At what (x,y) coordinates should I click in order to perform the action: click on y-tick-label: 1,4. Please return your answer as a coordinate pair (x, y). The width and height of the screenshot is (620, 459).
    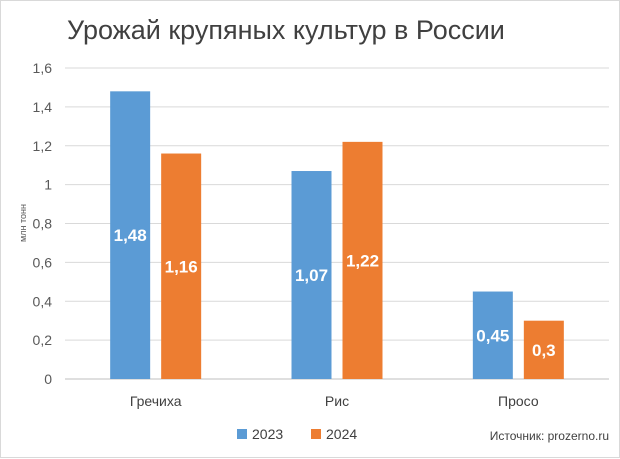
    Looking at the image, I should click on (43, 107).